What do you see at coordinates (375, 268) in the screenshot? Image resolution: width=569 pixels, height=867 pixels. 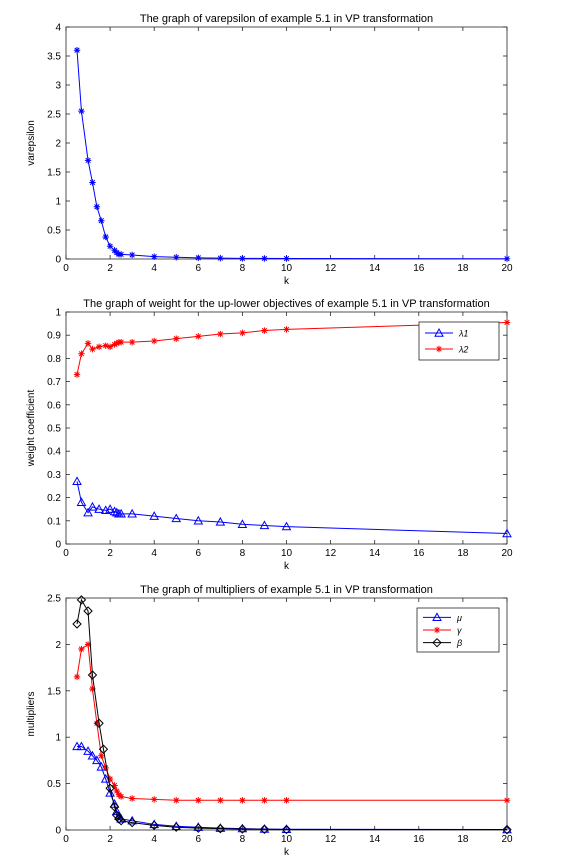 I see `x-tick-label: 14` at bounding box center [375, 268].